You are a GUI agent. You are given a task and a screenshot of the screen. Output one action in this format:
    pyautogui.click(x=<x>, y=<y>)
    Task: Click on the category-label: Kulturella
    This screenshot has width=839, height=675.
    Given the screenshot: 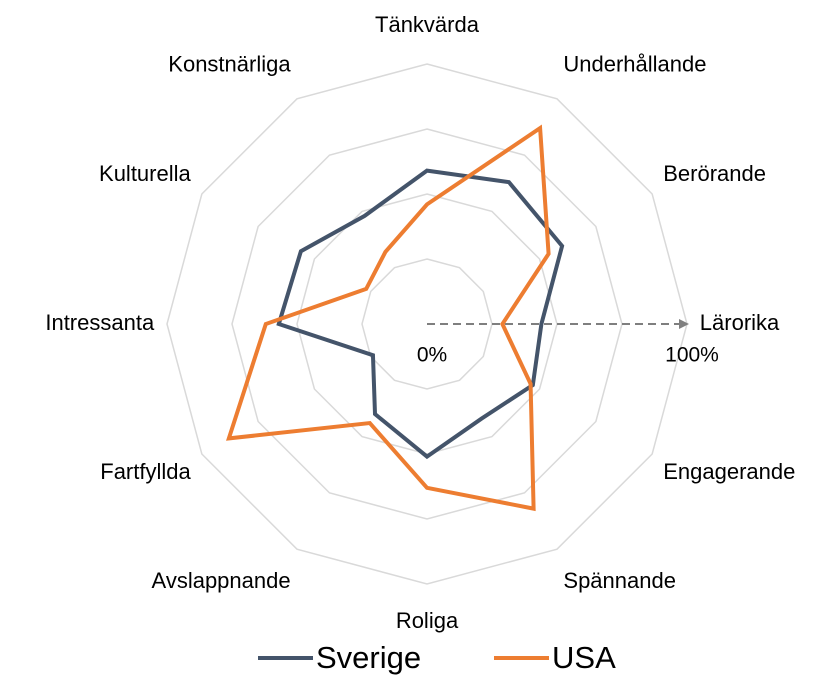 What is the action you would take?
    pyautogui.click(x=145, y=173)
    